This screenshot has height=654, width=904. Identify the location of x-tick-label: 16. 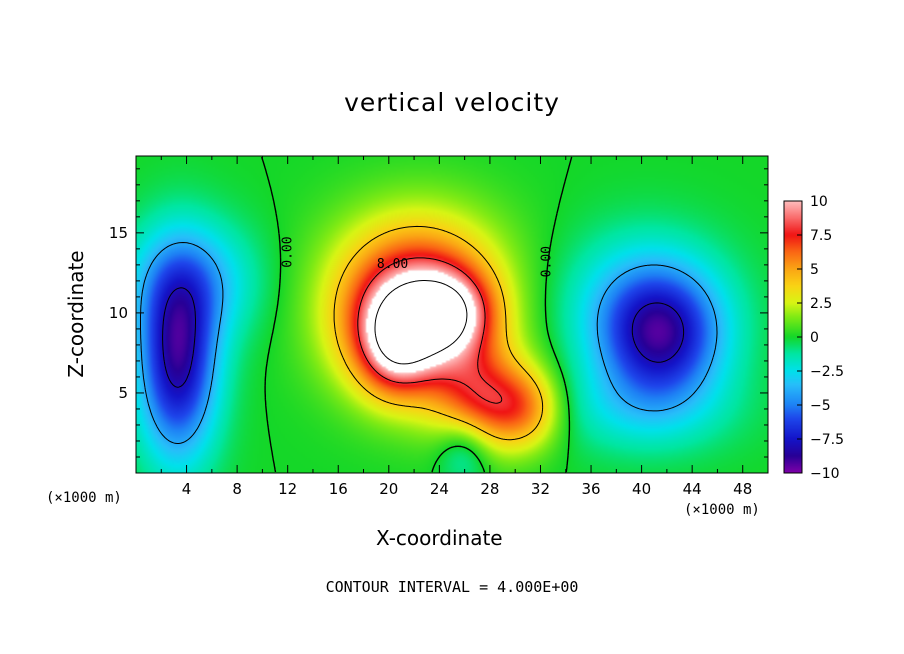
(338, 489).